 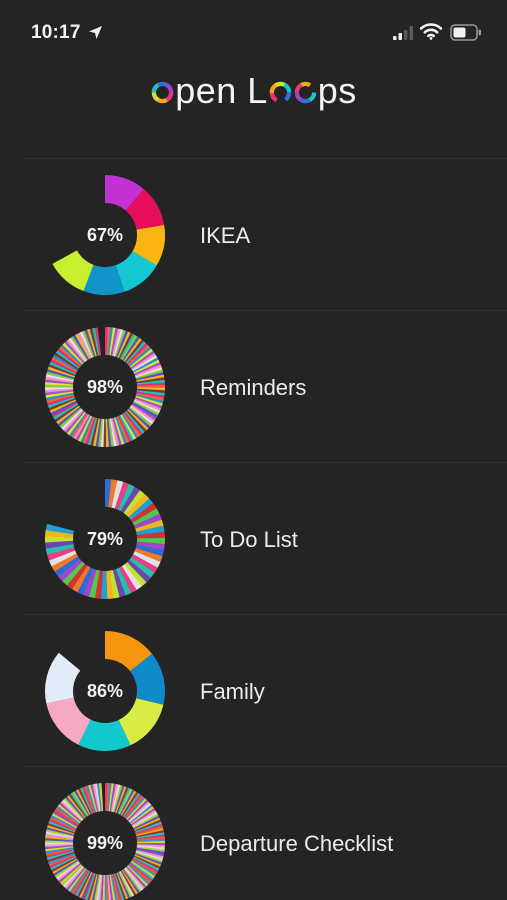 What do you see at coordinates (465, 32) in the screenshot?
I see `battery-icon` at bounding box center [465, 32].